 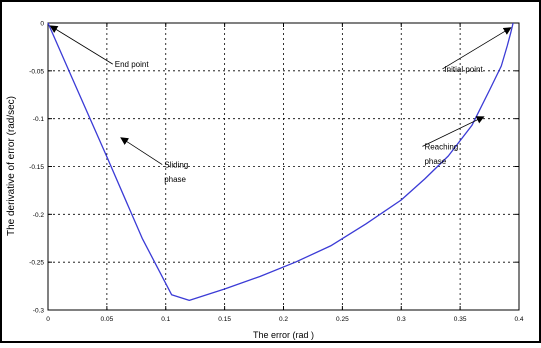 I want to click on x-tick-label: 0.4, so click(x=518, y=319).